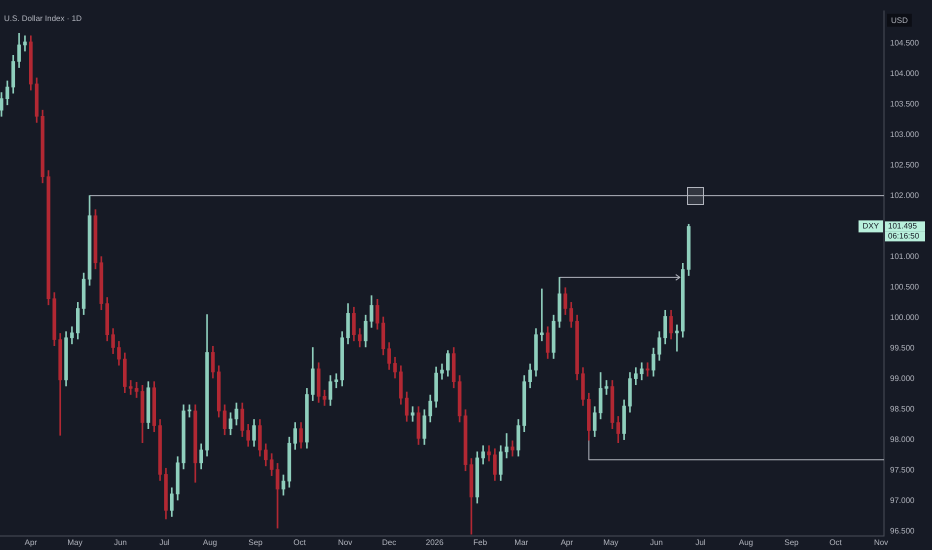 Image resolution: width=932 pixels, height=550 pixels. Describe the element at coordinates (521, 543) in the screenshot. I see `x-tick-label: Mar` at that location.